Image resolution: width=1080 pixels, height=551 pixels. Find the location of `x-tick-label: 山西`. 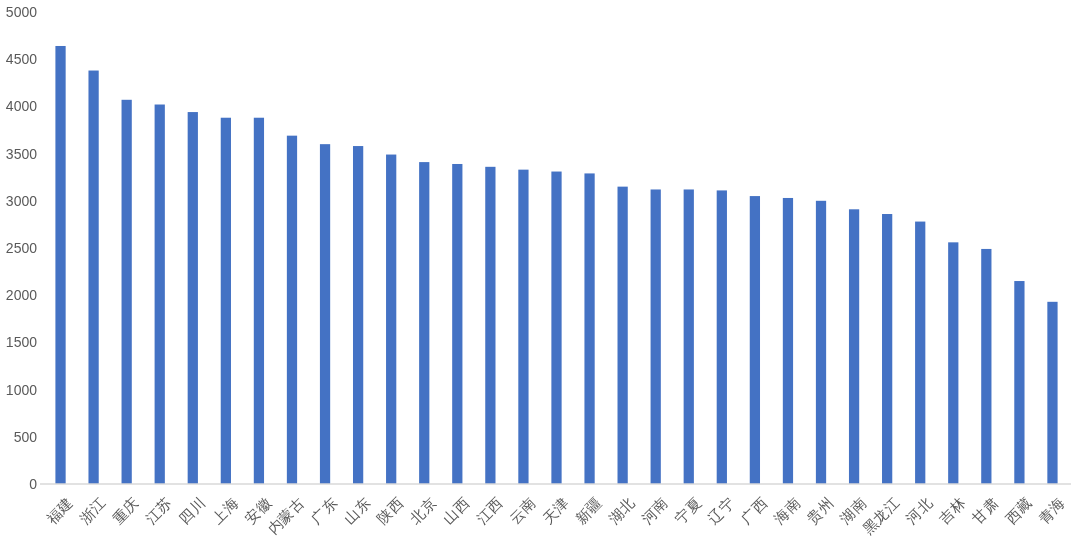

x-tick-label: 山西 is located at coordinates (456, 510).